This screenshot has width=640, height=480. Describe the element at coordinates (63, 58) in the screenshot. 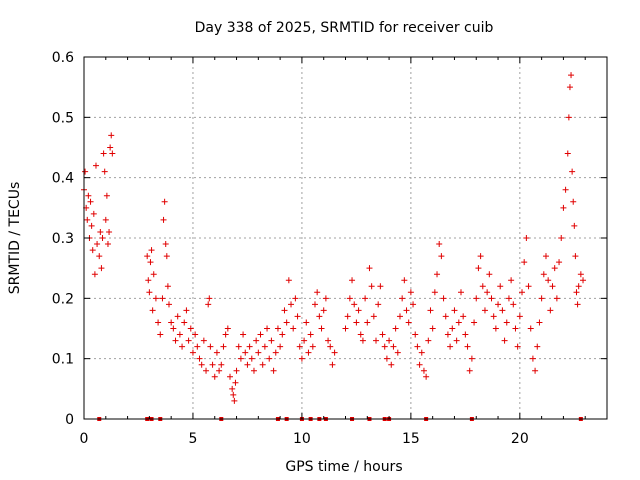

I see `y-tick-label: 0.6` at that location.